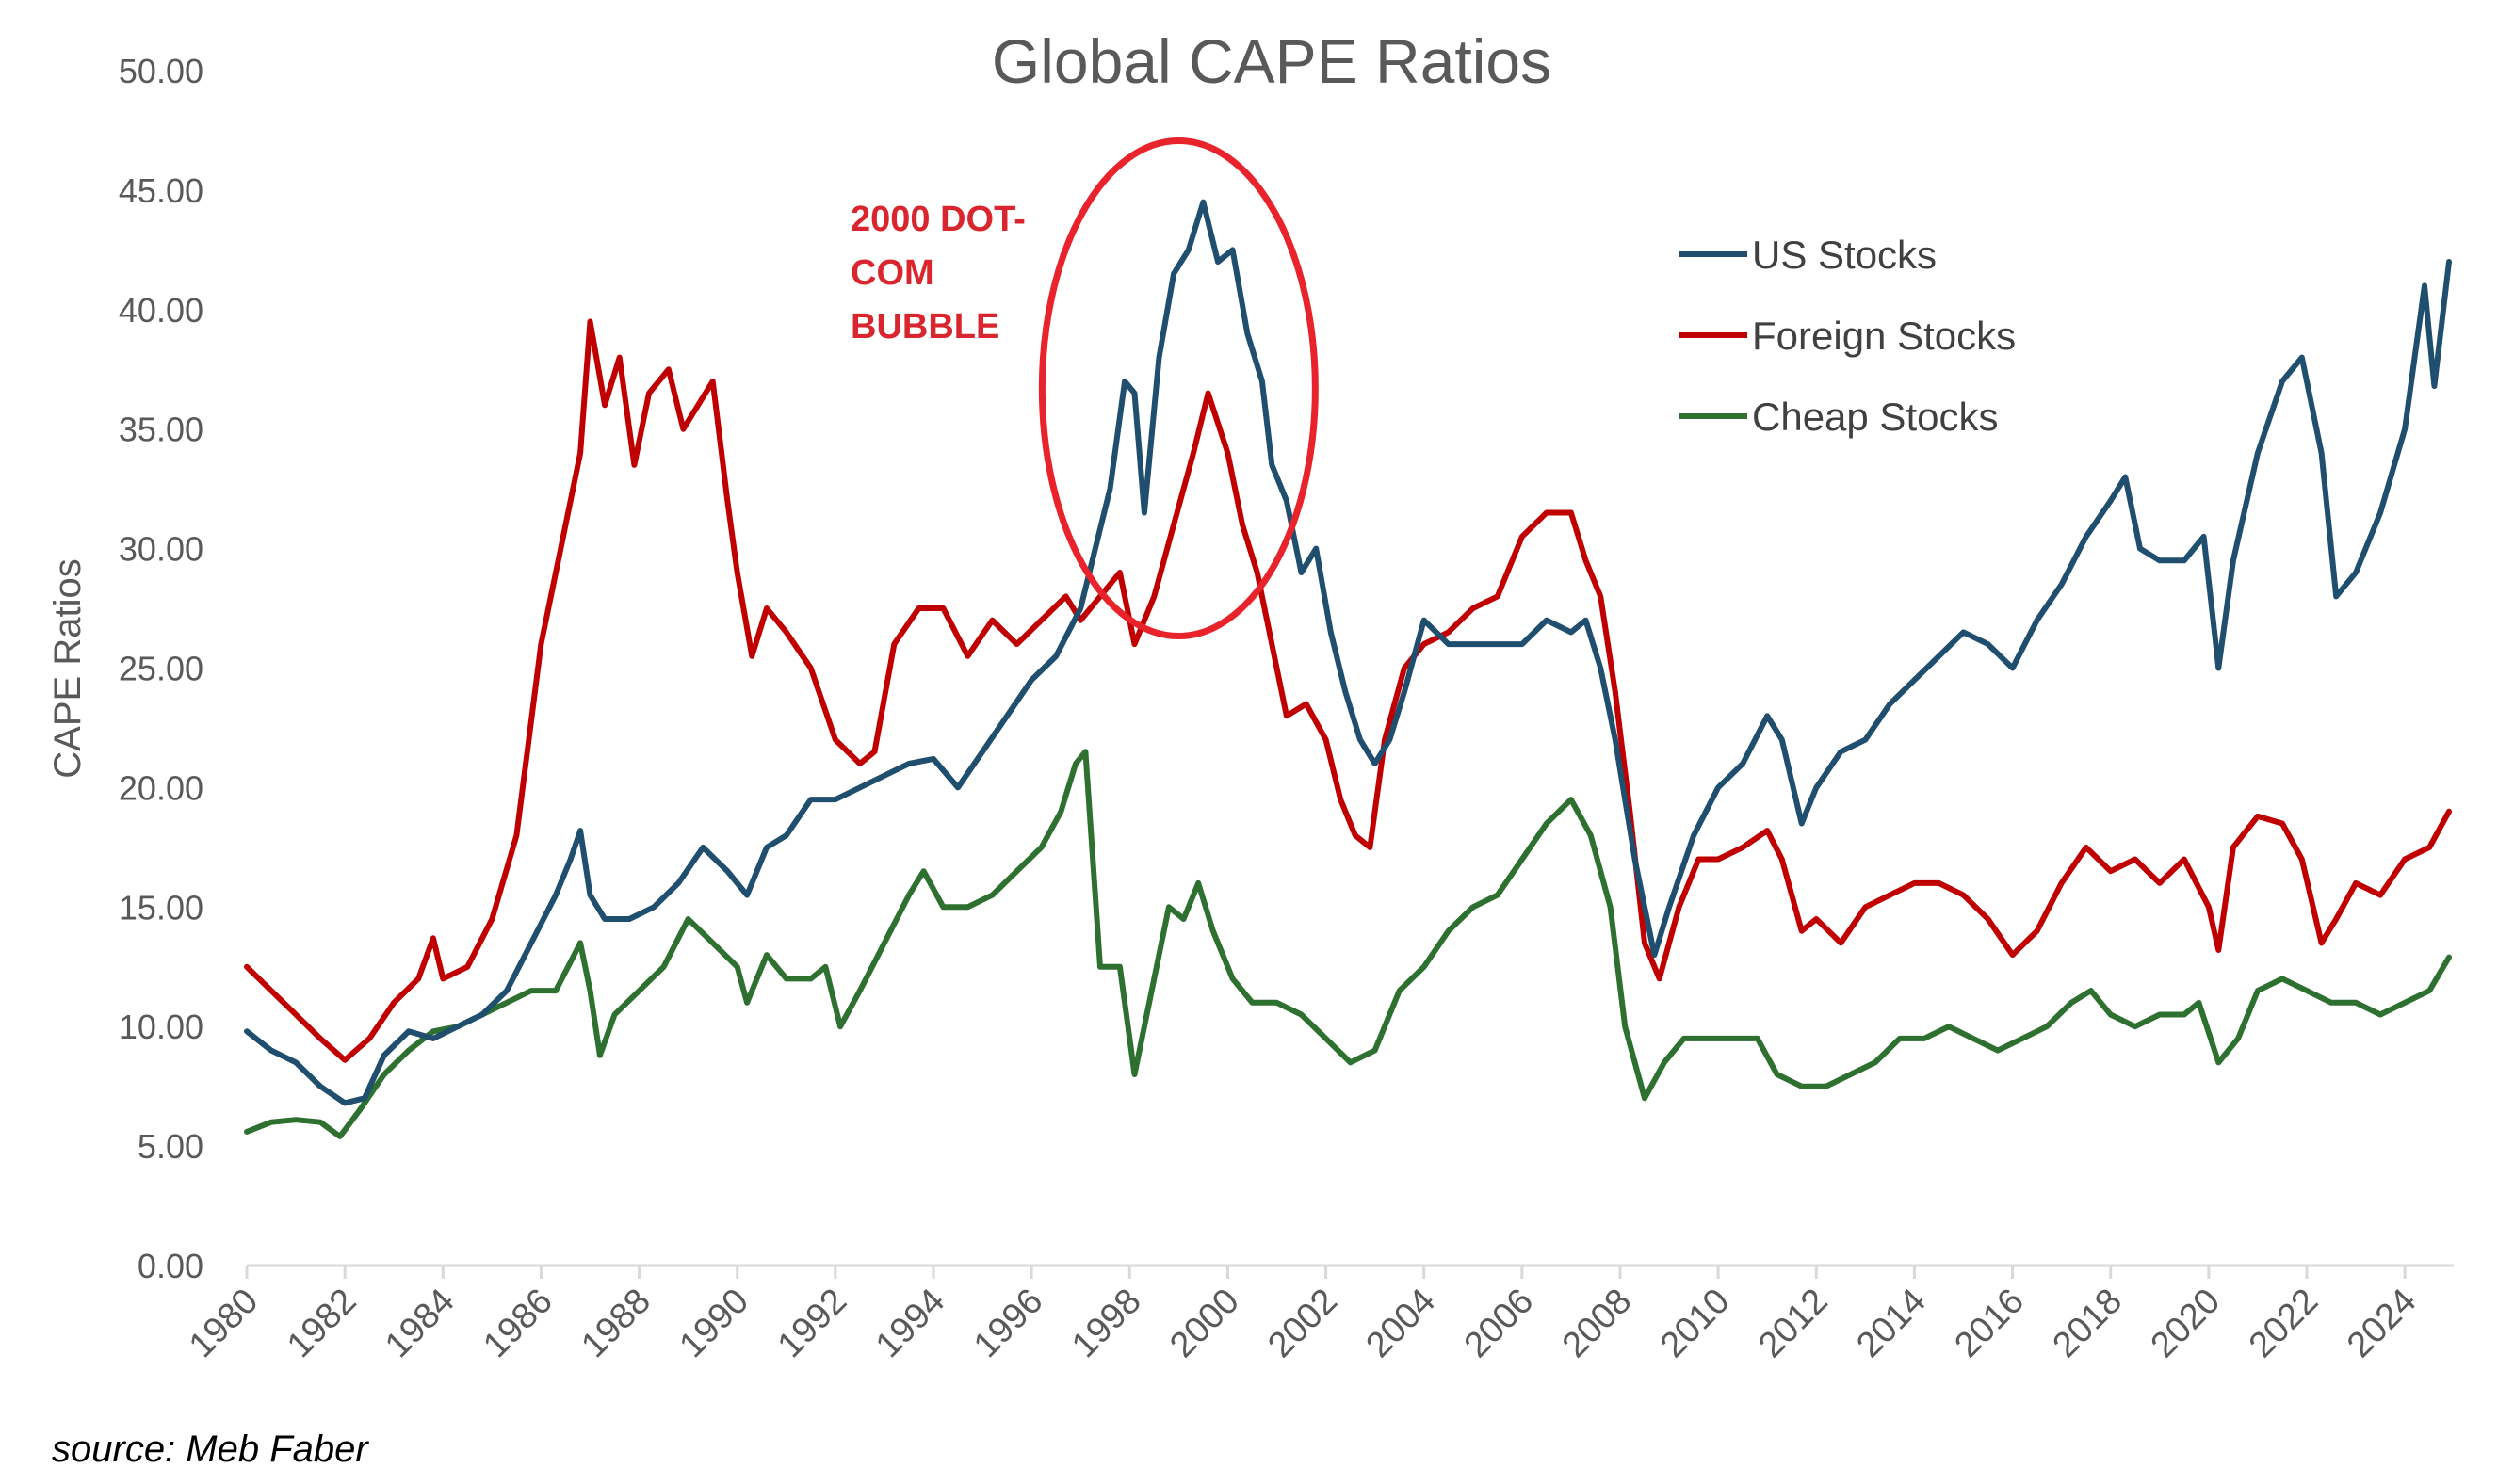 The width and height of the screenshot is (2514, 1484). I want to click on annotation-line: COM, so click(892, 273).